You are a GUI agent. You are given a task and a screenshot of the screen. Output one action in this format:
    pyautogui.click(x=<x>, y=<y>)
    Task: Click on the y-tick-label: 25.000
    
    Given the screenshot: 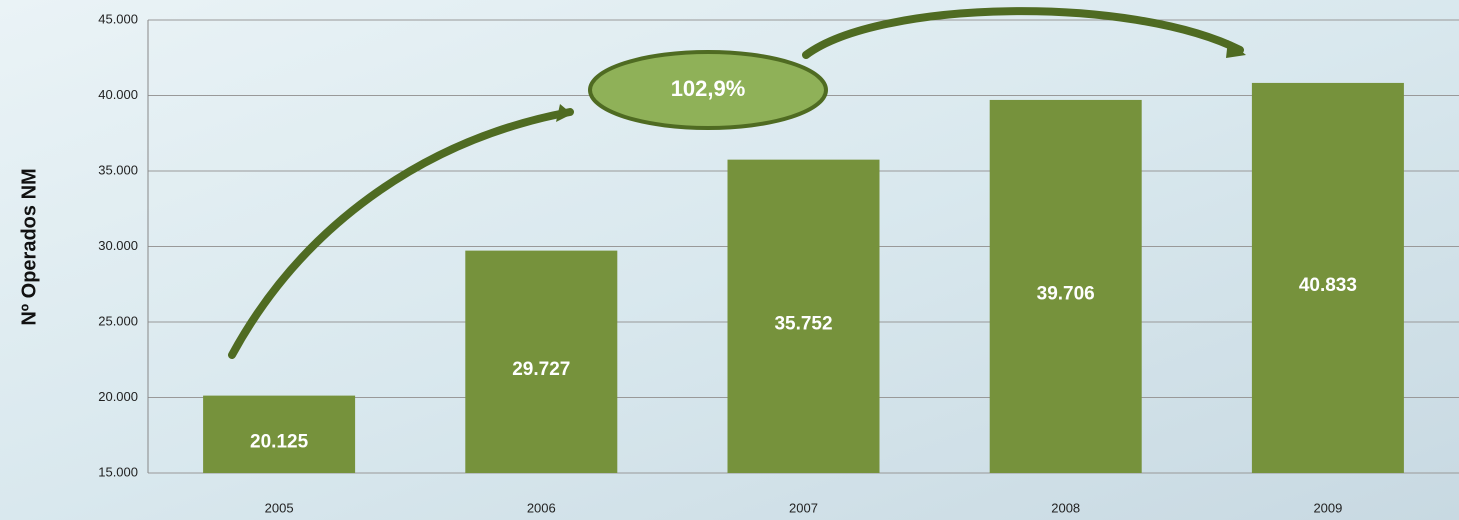 What is the action you would take?
    pyautogui.click(x=118, y=320)
    